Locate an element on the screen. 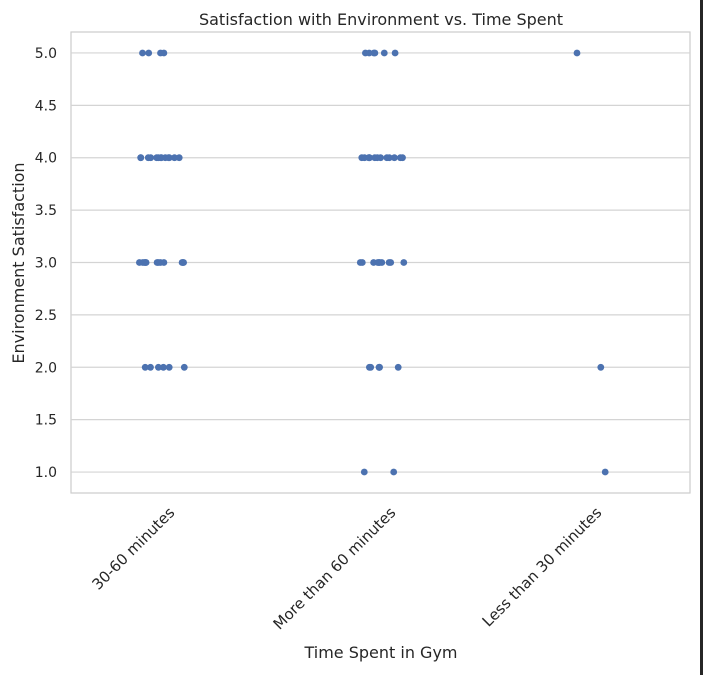 The image size is (703, 675). y-tick-label: 2.5 is located at coordinates (46, 316).